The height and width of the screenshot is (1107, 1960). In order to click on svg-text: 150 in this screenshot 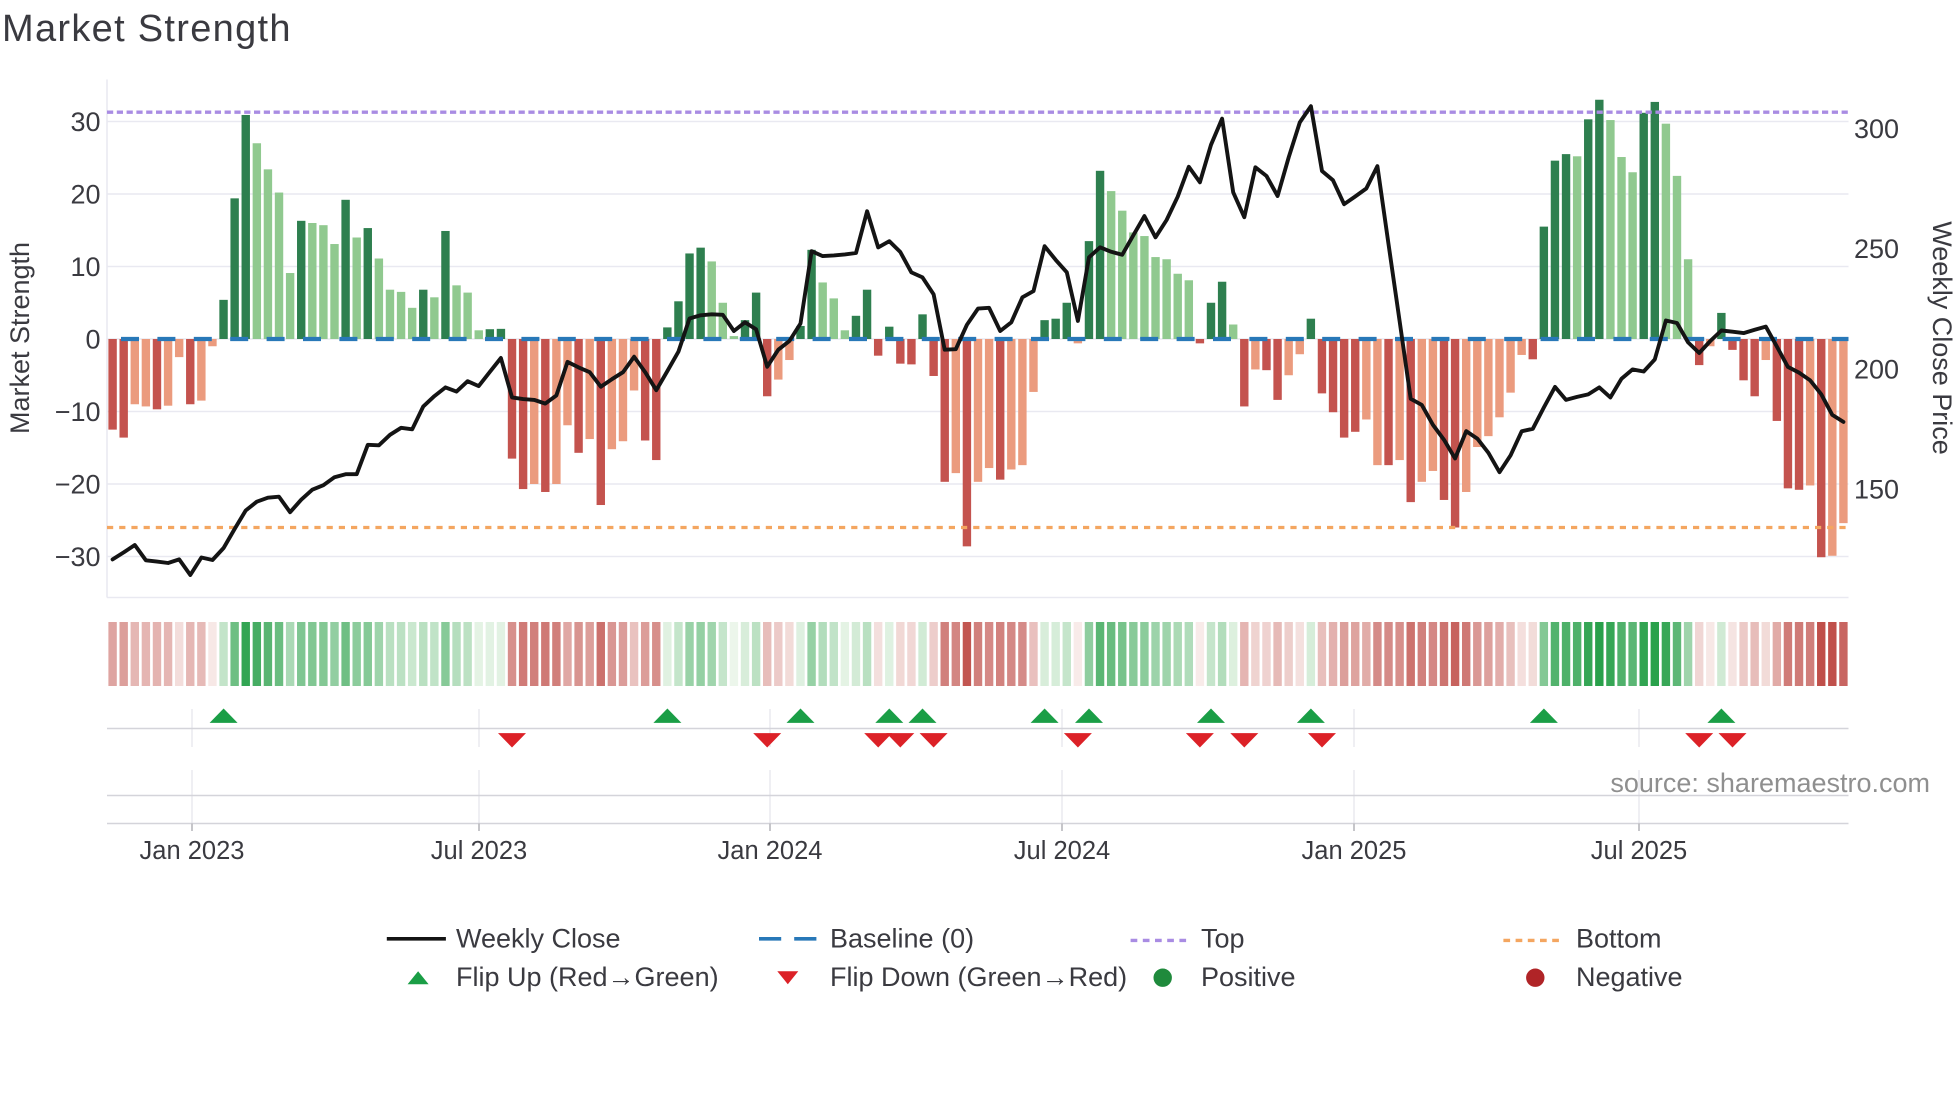, I will do `click(1876, 490)`.